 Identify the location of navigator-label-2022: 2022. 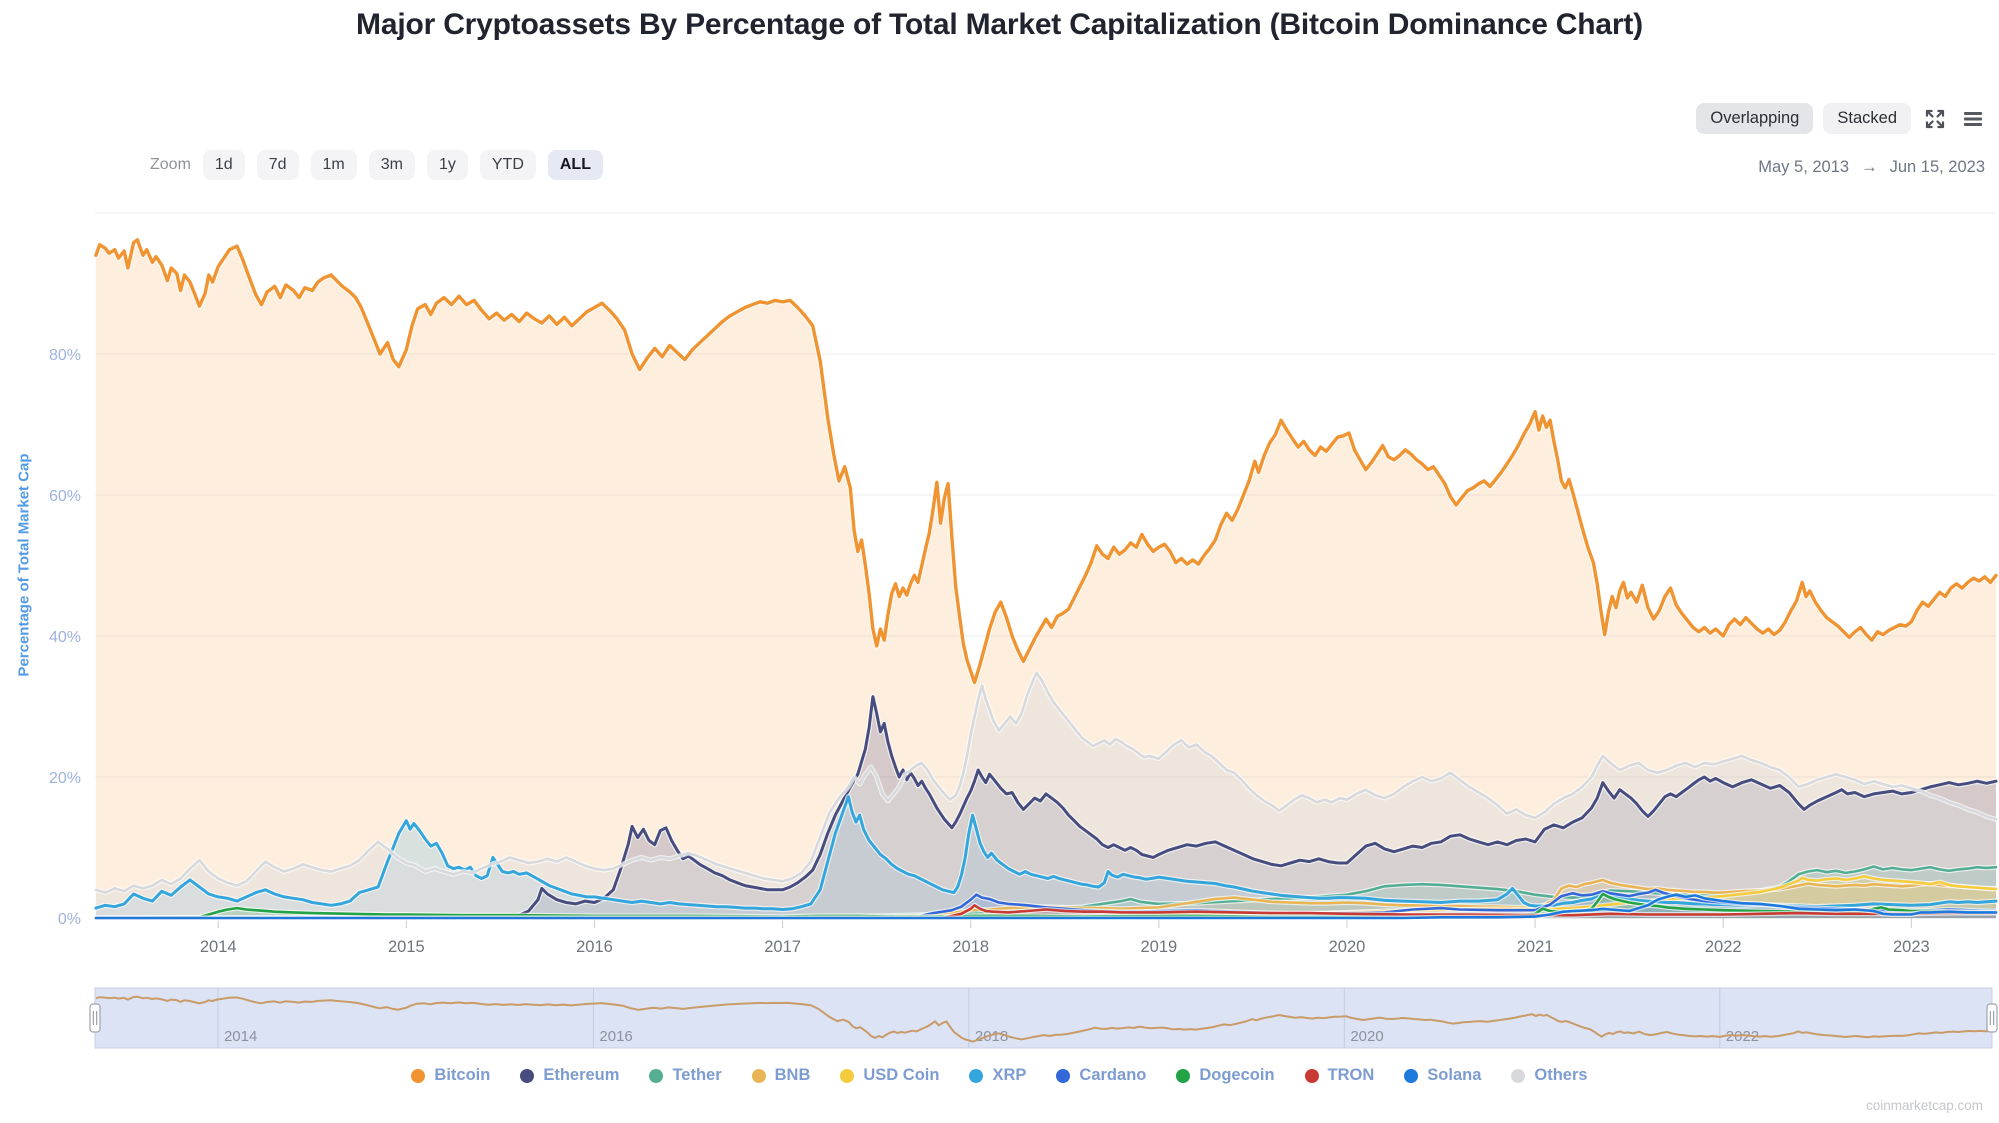
(1742, 1036).